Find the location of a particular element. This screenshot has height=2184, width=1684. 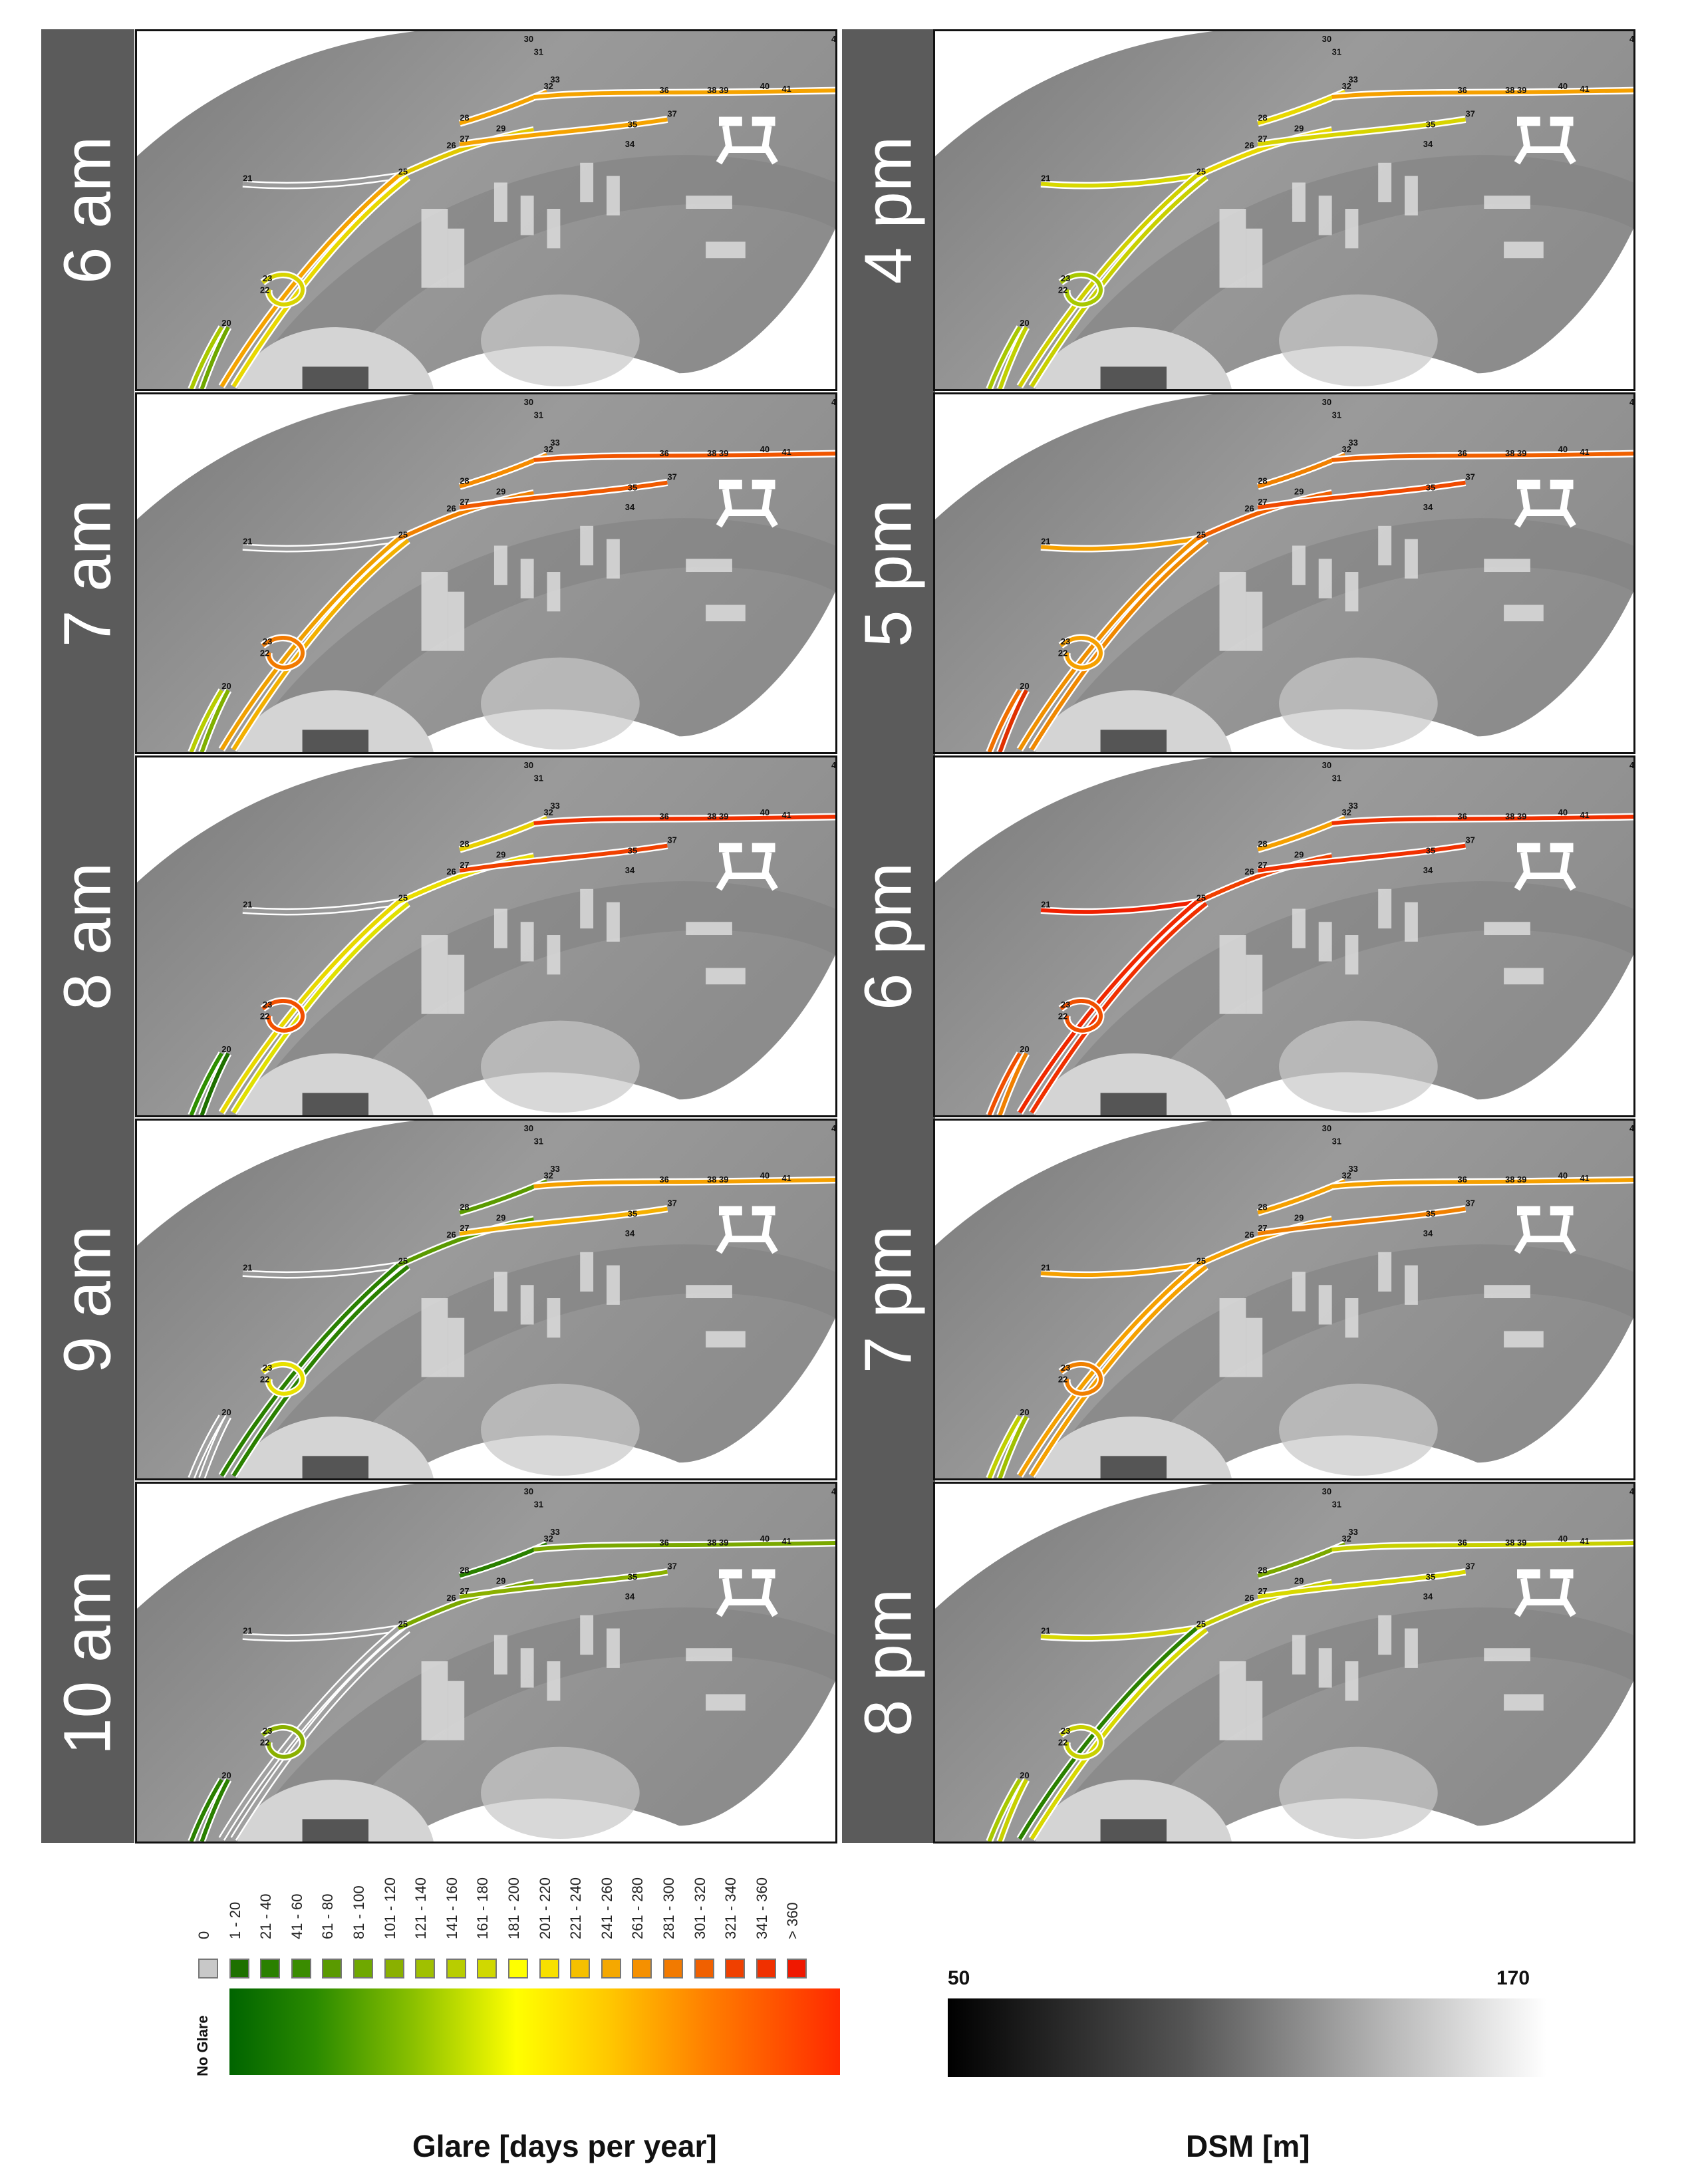

legend-tick-label: 321 - 340 is located at coordinates (731, 1908).